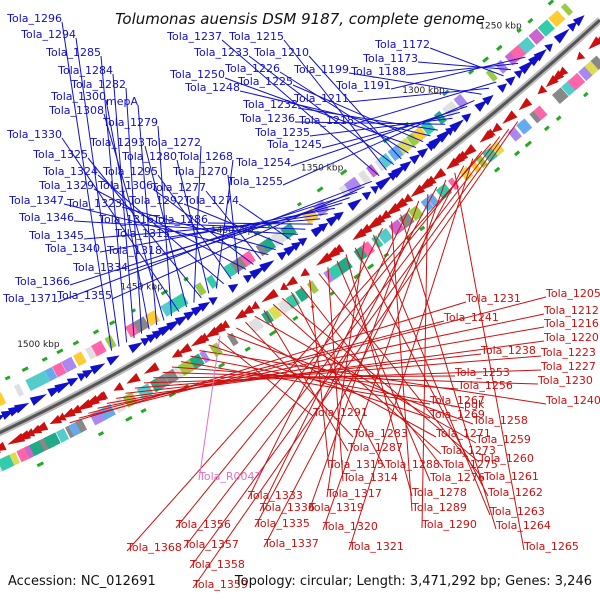  I want to click on gene-label: Tola_1274, so click(211, 200).